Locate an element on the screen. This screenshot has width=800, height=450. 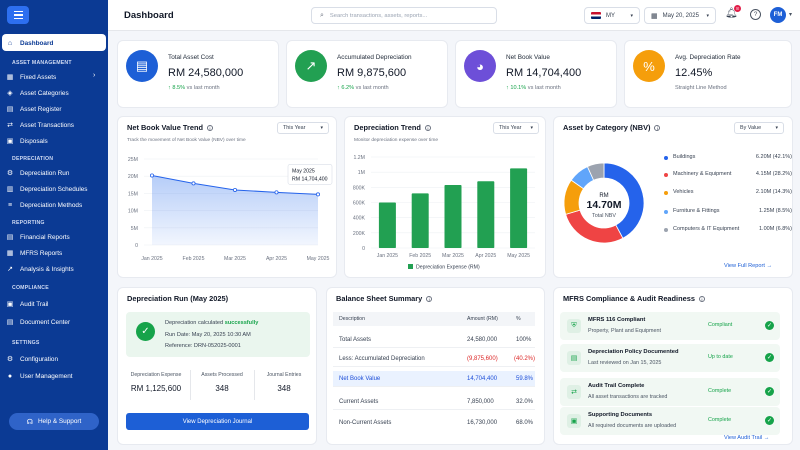
item-title: Supporting Documents is located at coordinates (620, 415).